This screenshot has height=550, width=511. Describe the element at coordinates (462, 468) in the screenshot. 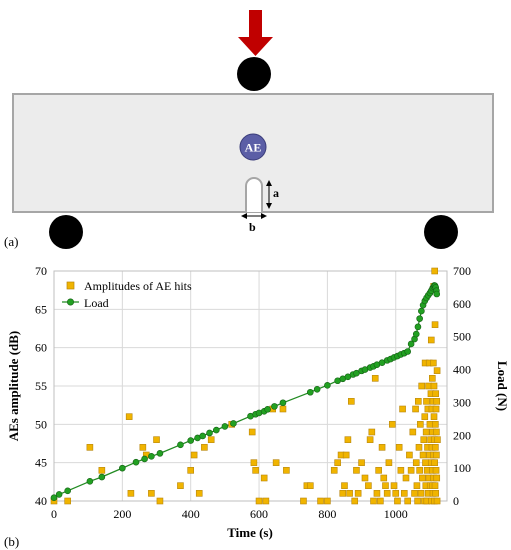

I see `y2-tick-label: 100` at that location.